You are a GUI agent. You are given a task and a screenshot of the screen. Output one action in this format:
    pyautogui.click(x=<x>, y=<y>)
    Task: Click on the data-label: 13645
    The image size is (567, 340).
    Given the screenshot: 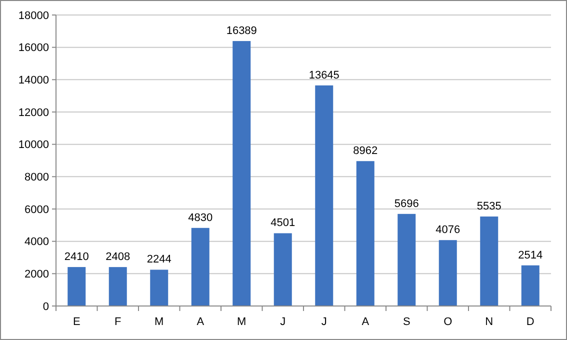 What is the action you would take?
    pyautogui.click(x=324, y=75)
    